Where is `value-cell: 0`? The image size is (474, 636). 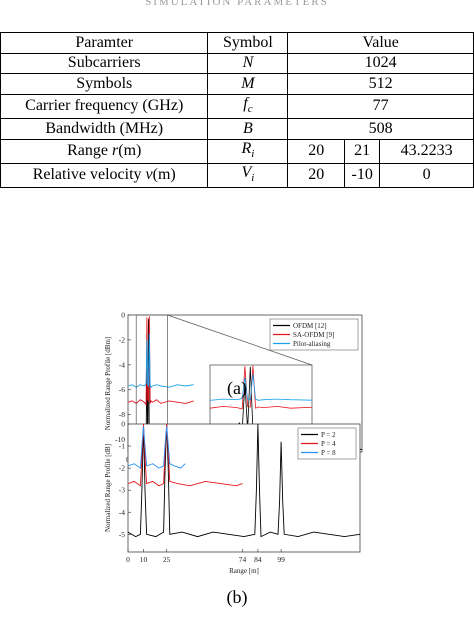 value-cell: 0 is located at coordinates (426, 175).